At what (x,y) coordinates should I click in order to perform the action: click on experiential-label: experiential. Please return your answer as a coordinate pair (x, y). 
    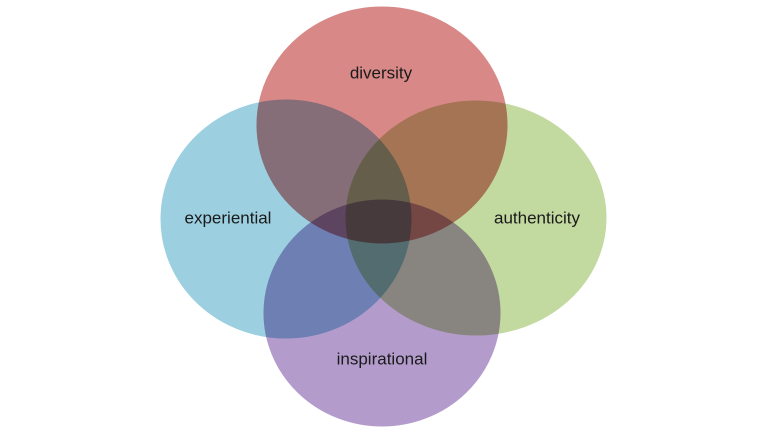
    Looking at the image, I should click on (228, 217).